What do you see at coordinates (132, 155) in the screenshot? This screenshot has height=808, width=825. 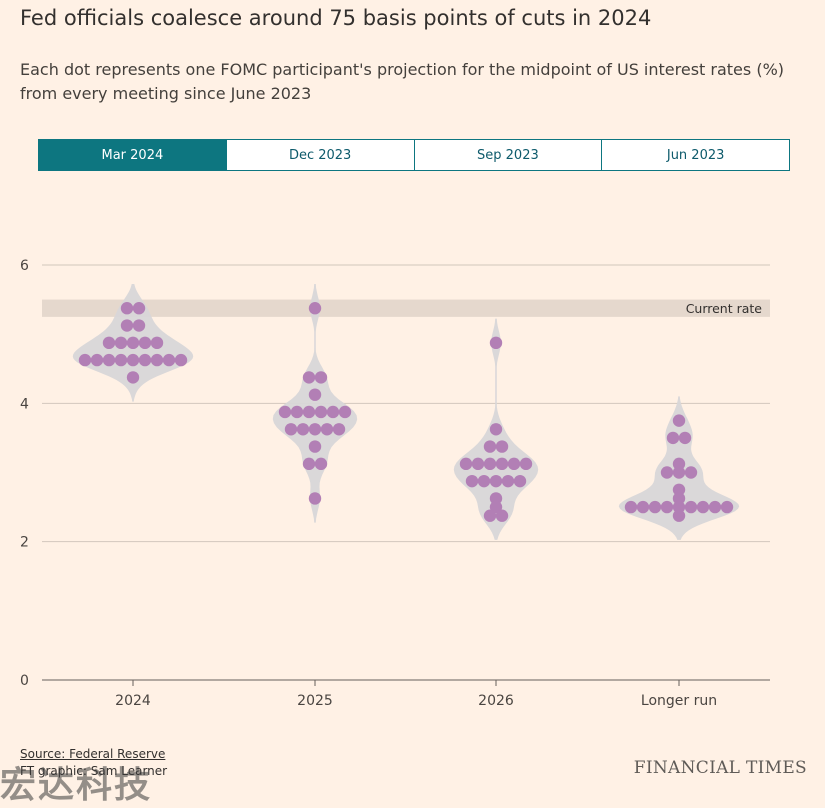 I see `tab-mar-2024: Mar 2024` at bounding box center [132, 155].